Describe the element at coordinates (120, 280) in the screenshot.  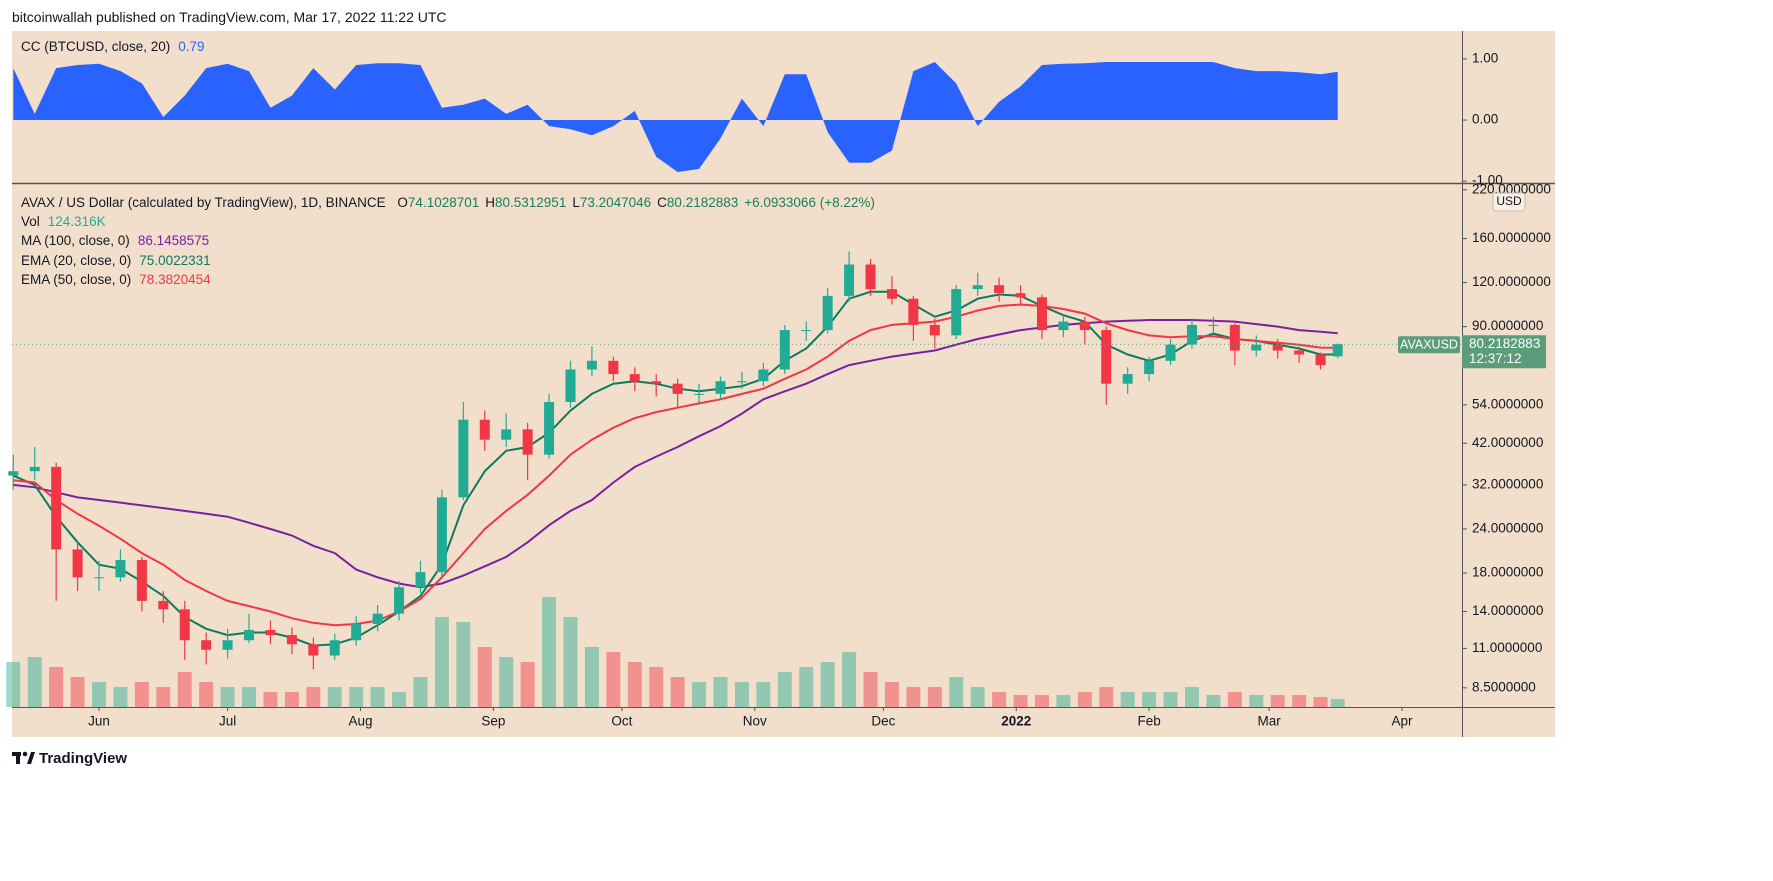
I see `indicator-legend: EMA (50, close, 0) 78.3820454` at that location.